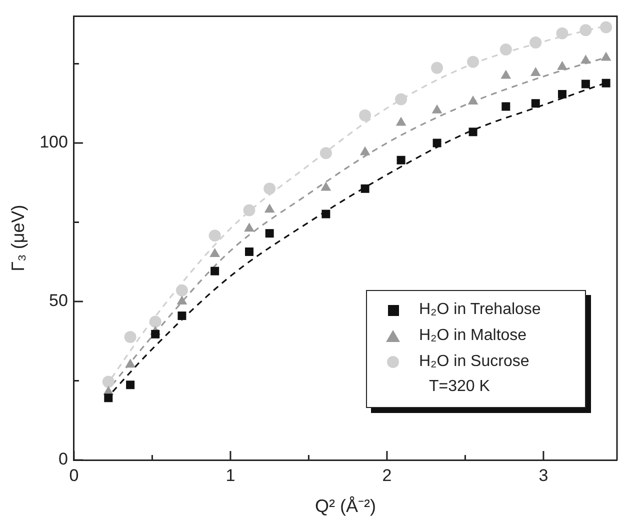  Describe the element at coordinates (459, 387) in the screenshot. I see `annotation: T=320 K` at that location.